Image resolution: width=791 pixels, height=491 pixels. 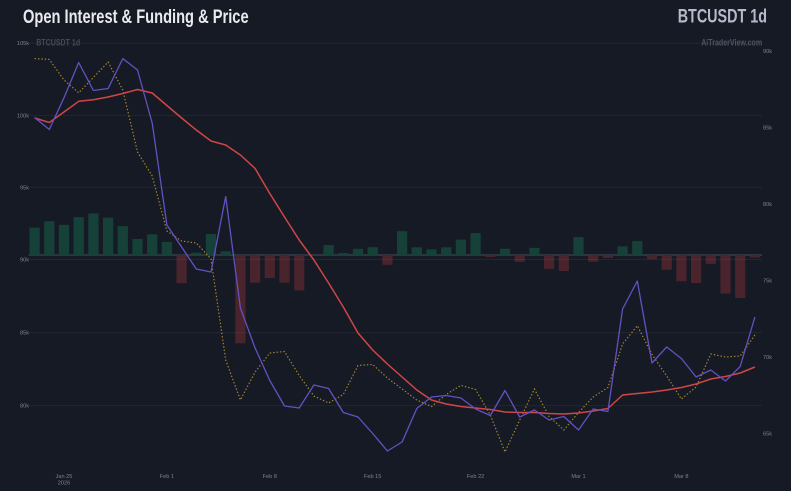 What do you see at coordinates (136, 17) in the screenshot?
I see `svg-text:Open Interest & Funding & Pric: Open Interest & Funding & Price` at bounding box center [136, 17].